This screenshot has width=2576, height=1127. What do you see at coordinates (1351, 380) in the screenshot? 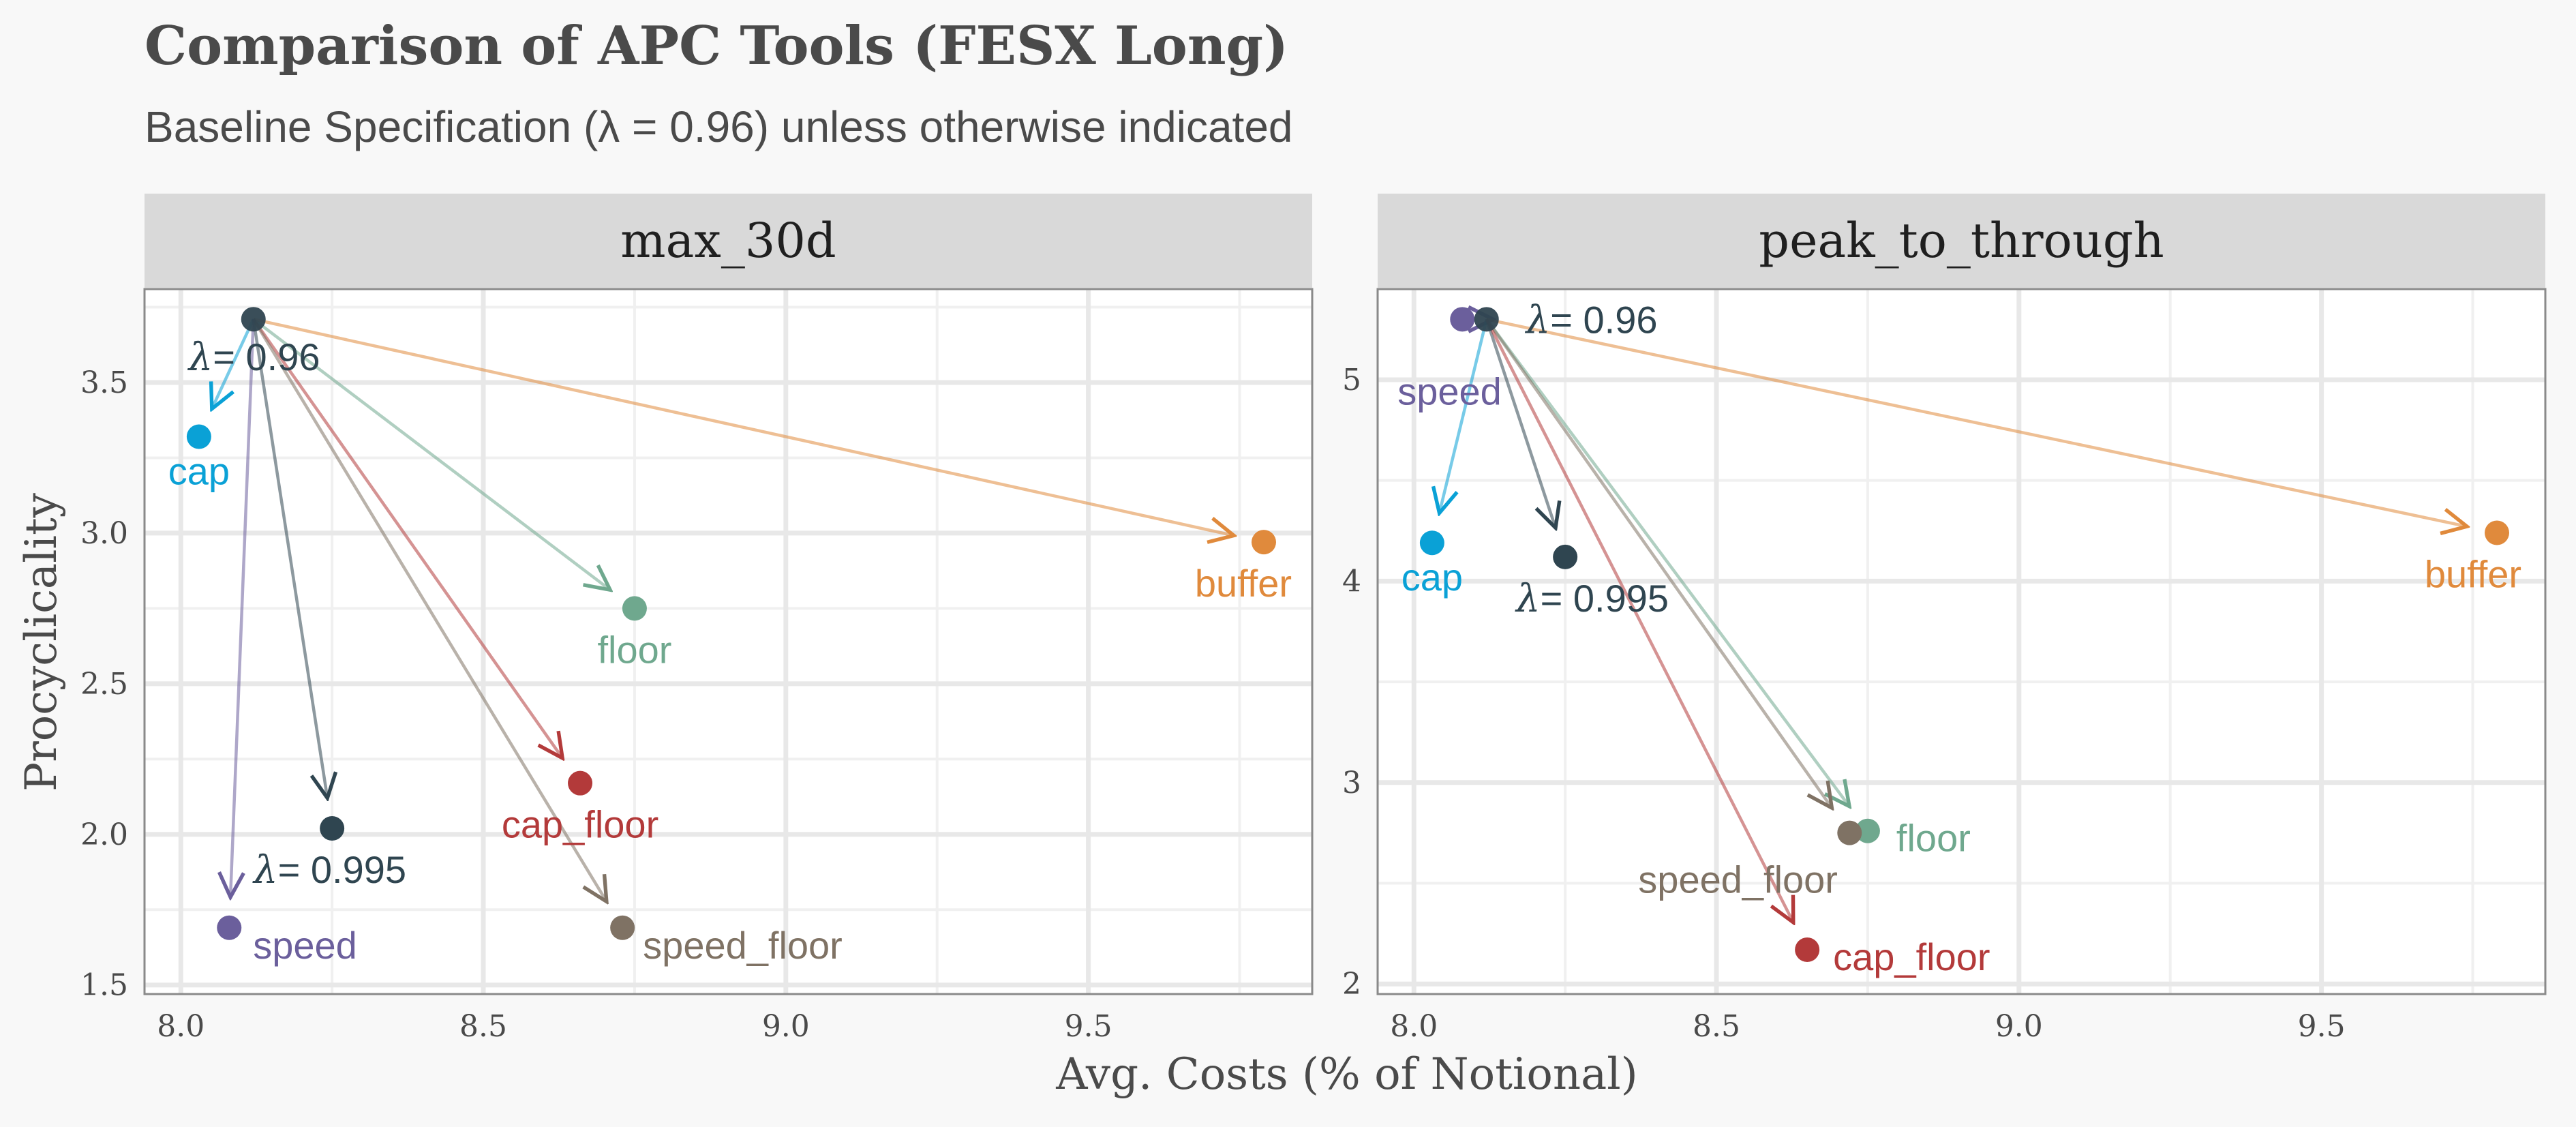
I see `y-tick-label: 5` at bounding box center [1351, 380].